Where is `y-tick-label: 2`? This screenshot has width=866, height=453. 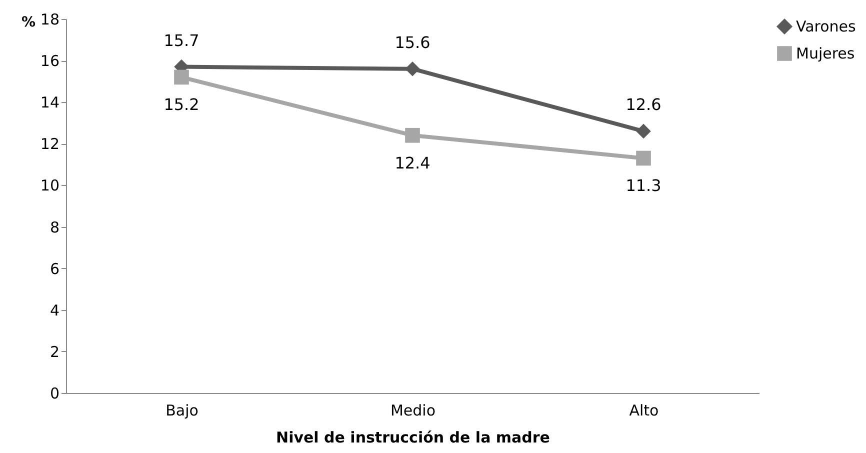
y-tick-label: 2 is located at coordinates (55, 351).